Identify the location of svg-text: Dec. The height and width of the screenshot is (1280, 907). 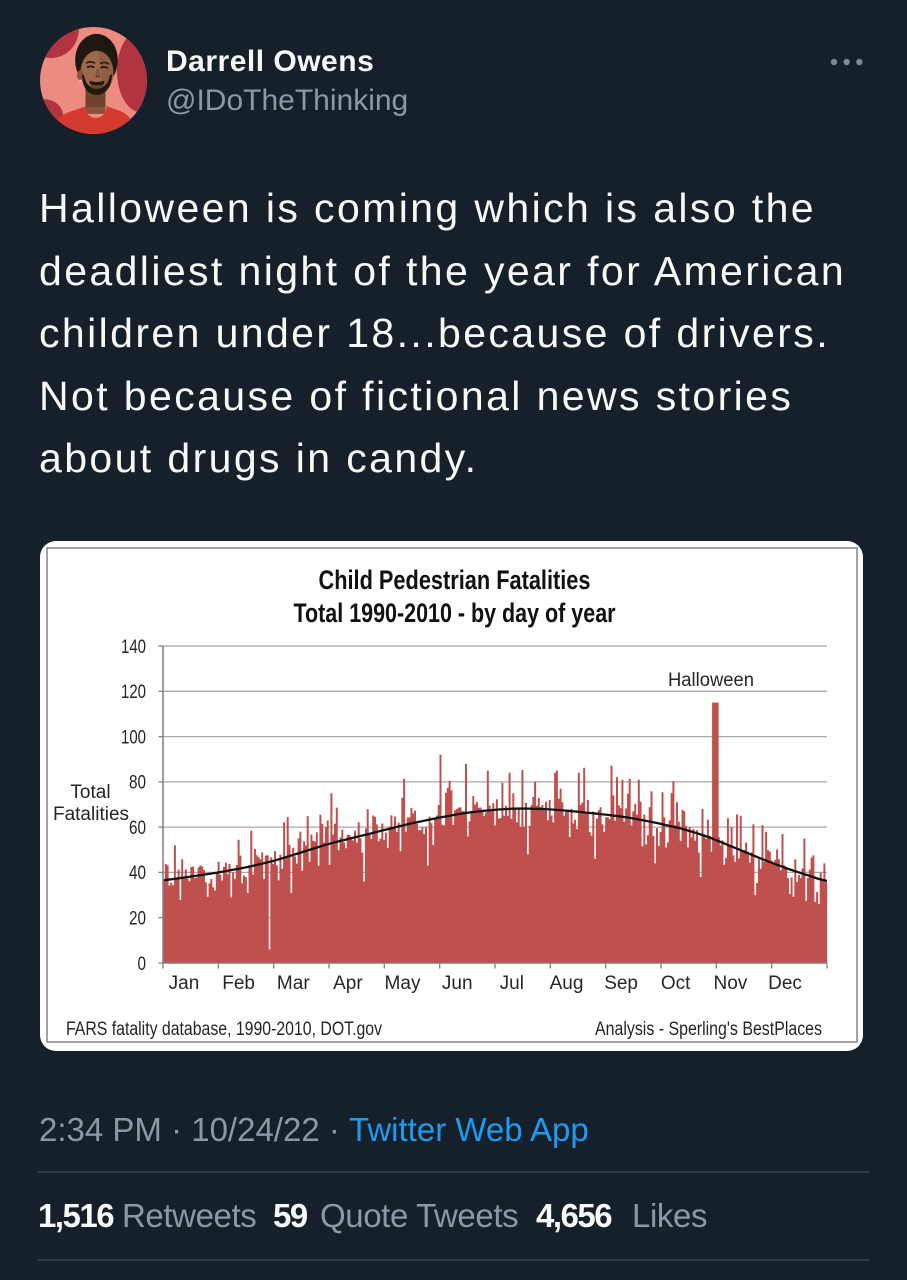
(785, 983).